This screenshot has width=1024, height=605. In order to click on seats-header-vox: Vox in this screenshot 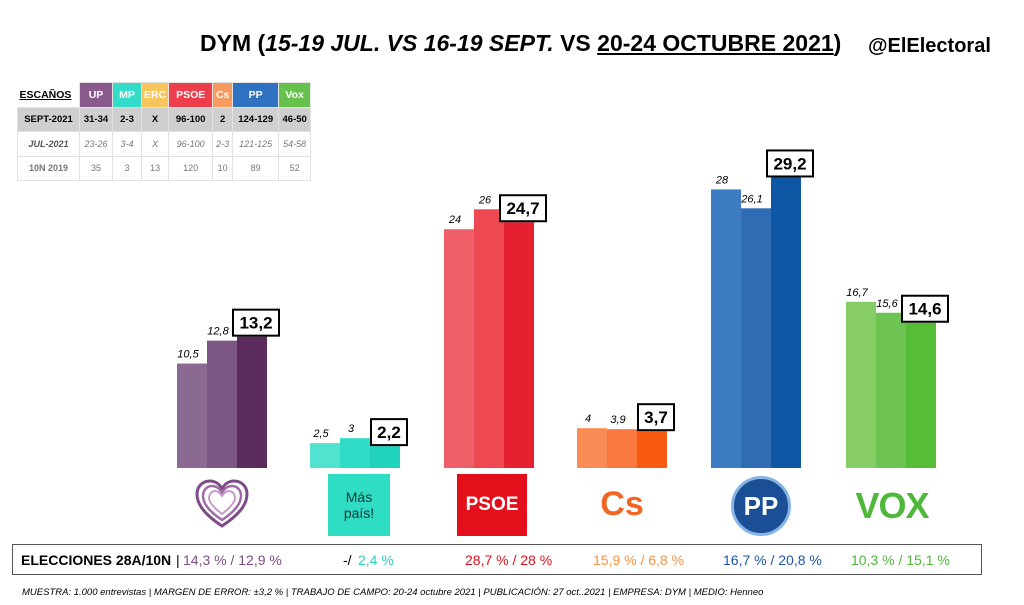, I will do `click(295, 95)`.